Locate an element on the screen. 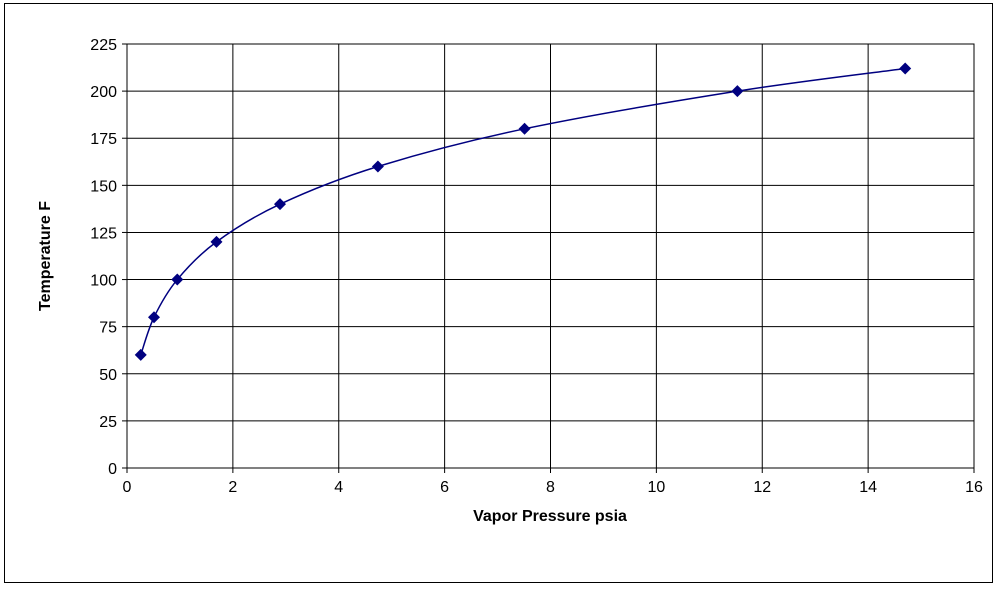 Image resolution: width=996 pixels, height=591 pixels. y-tick-label: 75 is located at coordinates (108, 328).